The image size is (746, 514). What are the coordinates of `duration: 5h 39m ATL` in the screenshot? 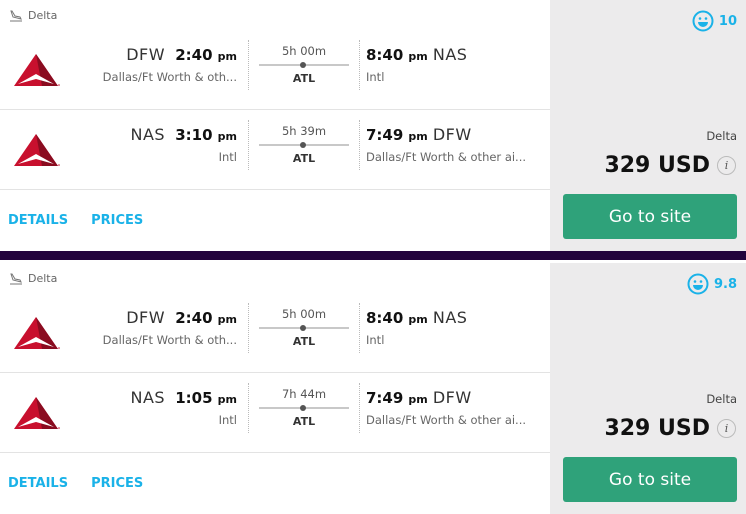 It's located at (304, 144).